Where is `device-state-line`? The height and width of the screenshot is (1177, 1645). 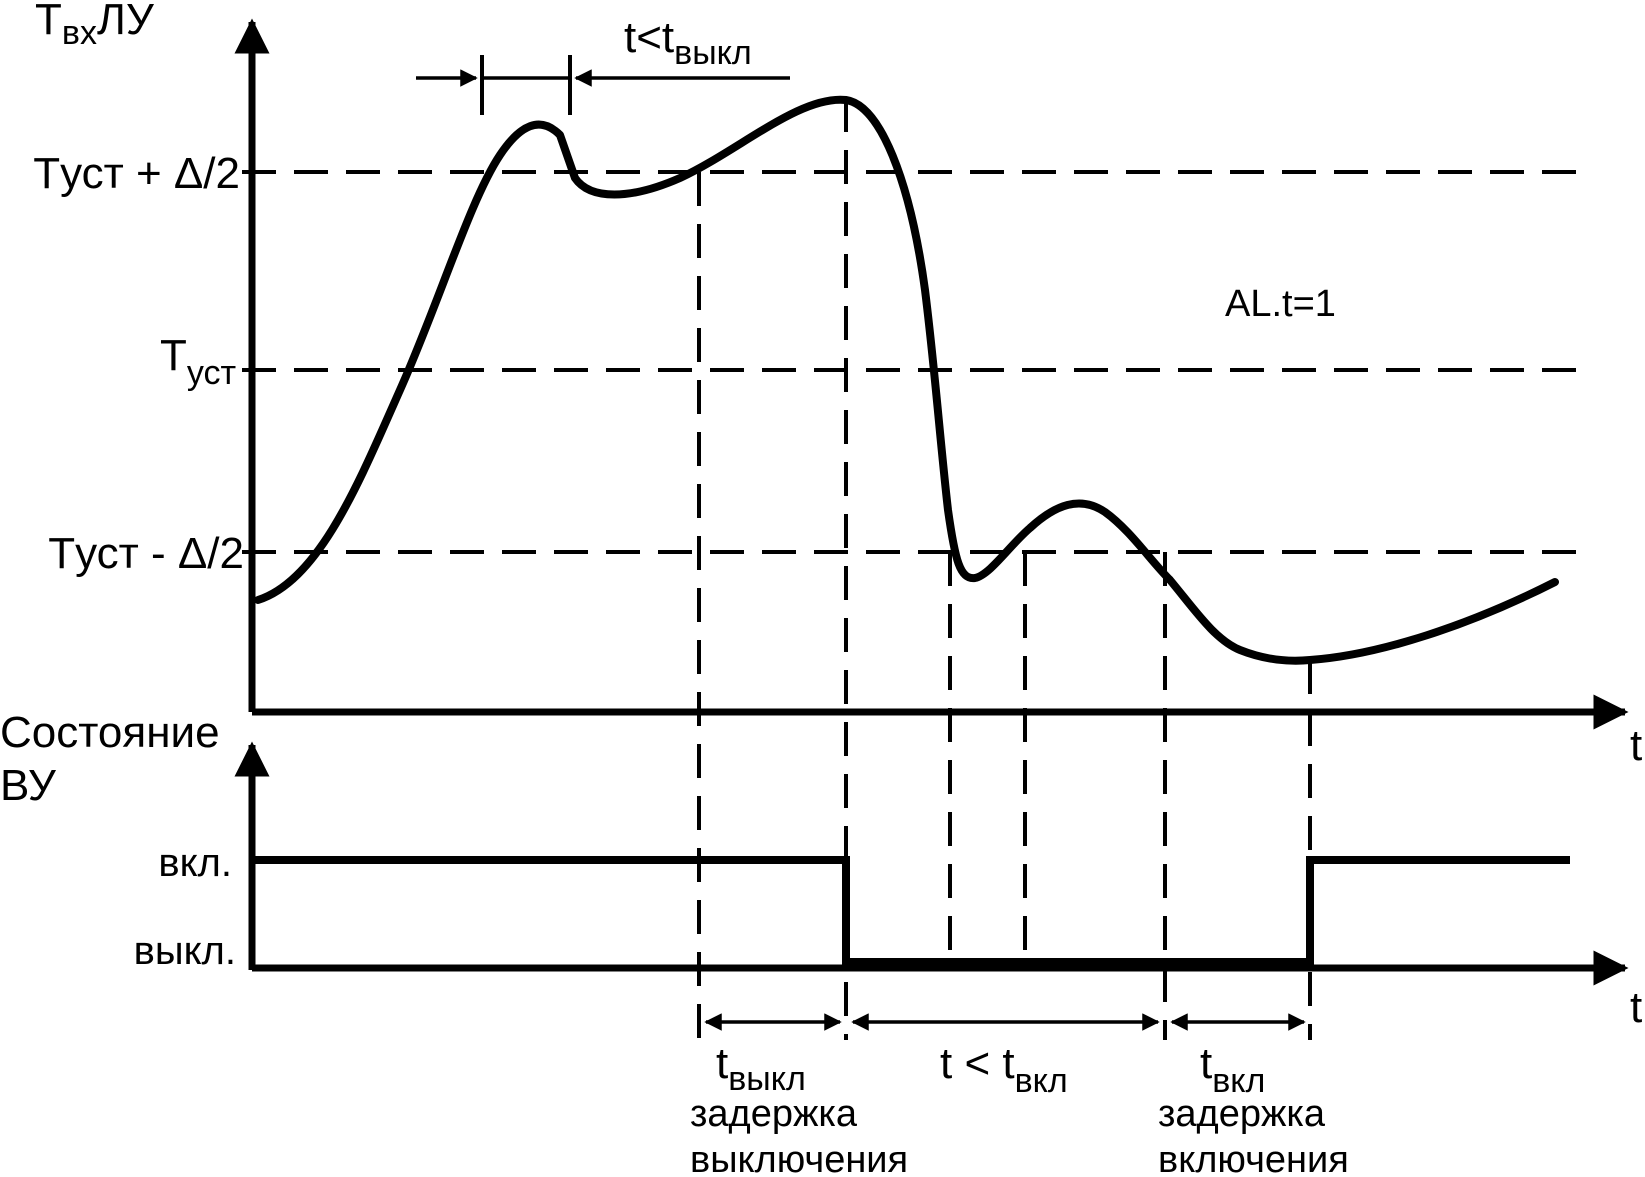 device-state-line is located at coordinates (911, 911).